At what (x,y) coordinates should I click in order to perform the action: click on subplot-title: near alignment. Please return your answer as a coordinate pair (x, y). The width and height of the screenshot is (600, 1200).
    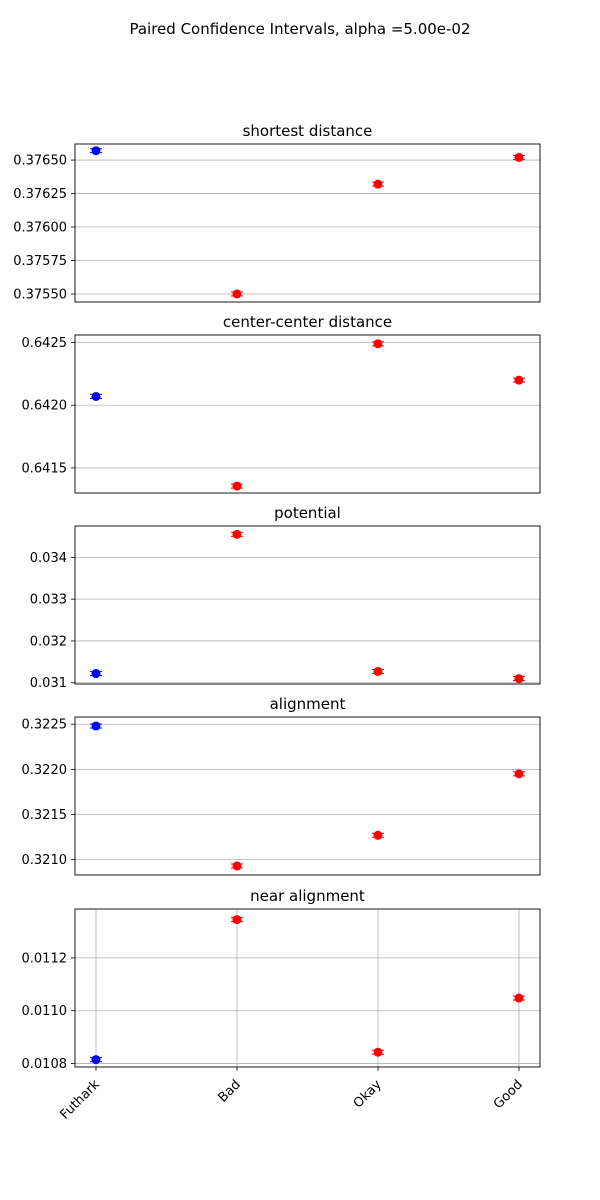
    Looking at the image, I should click on (307, 896).